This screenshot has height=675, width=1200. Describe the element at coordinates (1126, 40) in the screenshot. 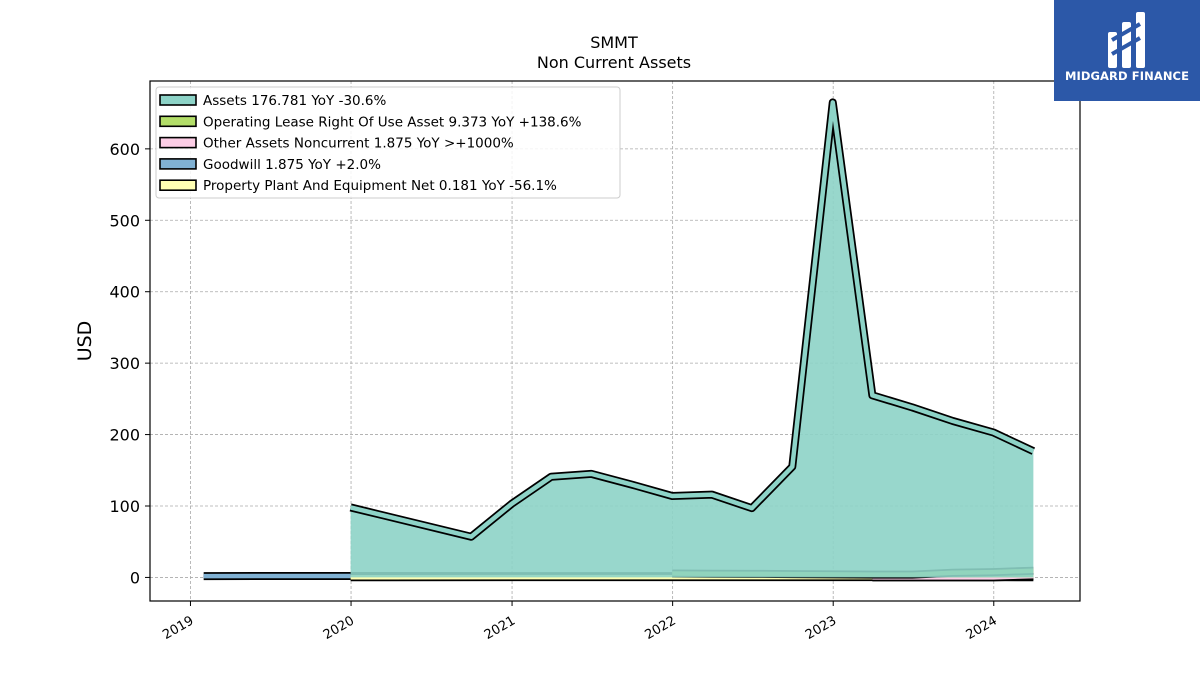

I see `midgard-m-mark-icon` at that location.